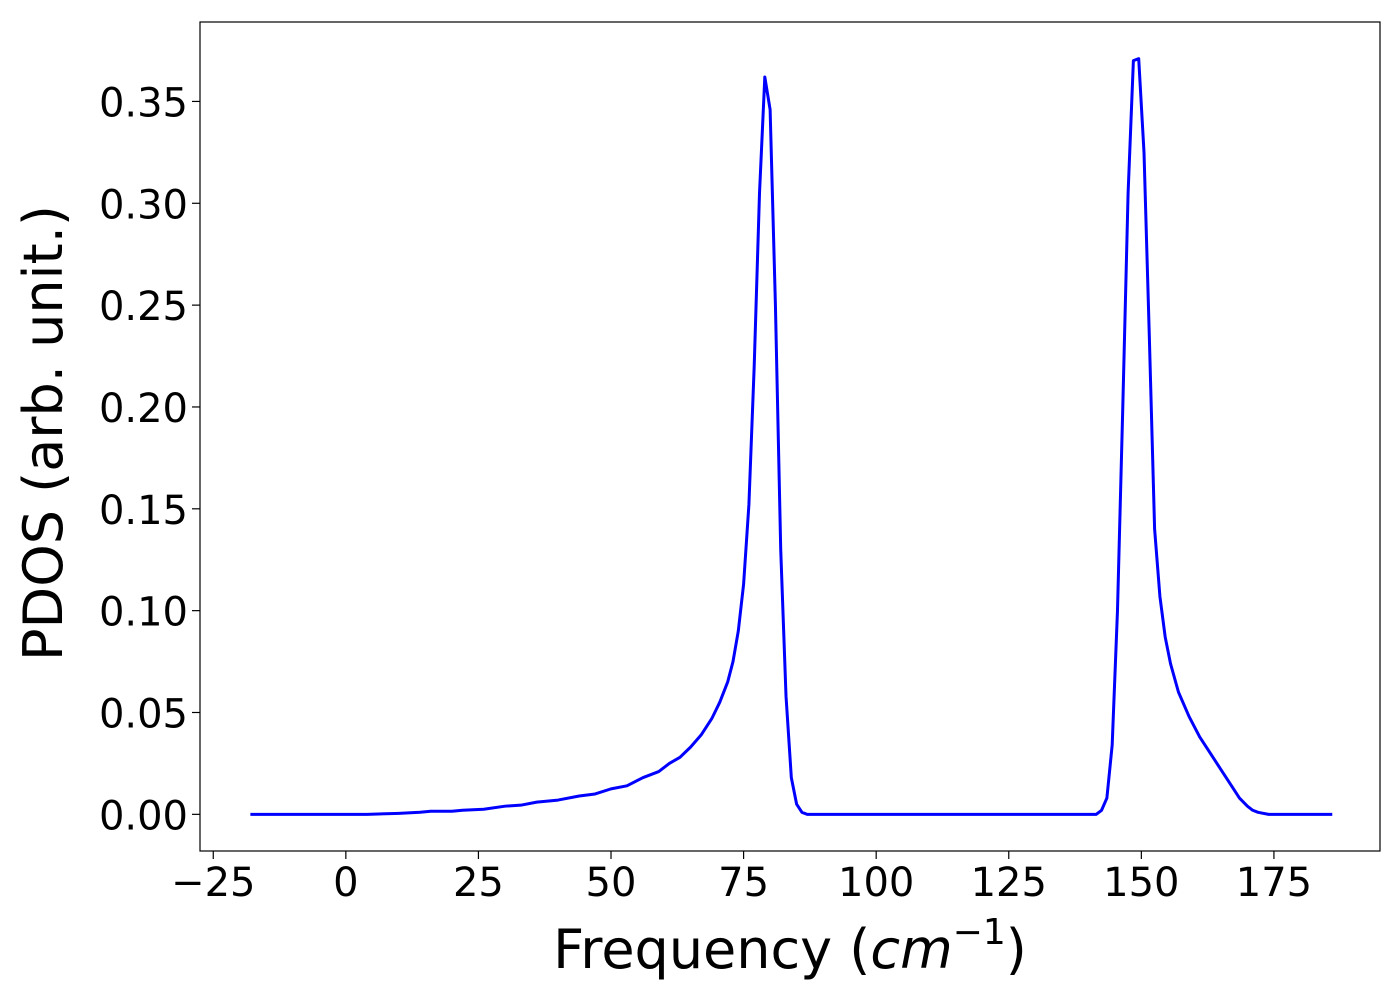 The image size is (1400, 1000). What do you see at coordinates (1009, 883) in the screenshot?
I see `x-tick-label: 125` at bounding box center [1009, 883].